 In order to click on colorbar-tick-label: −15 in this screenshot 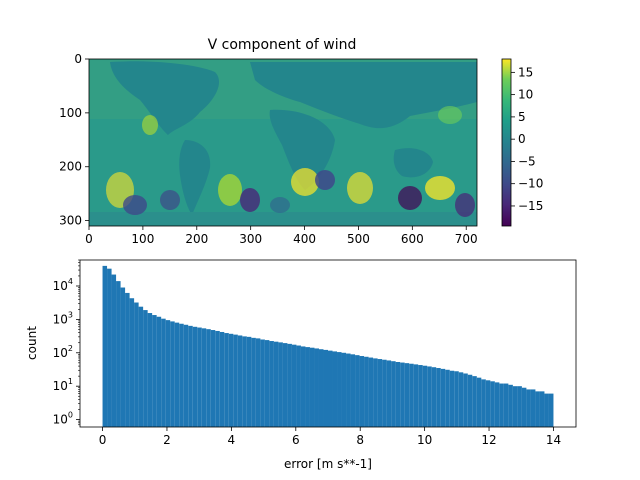, I will do `click(530, 206)`.